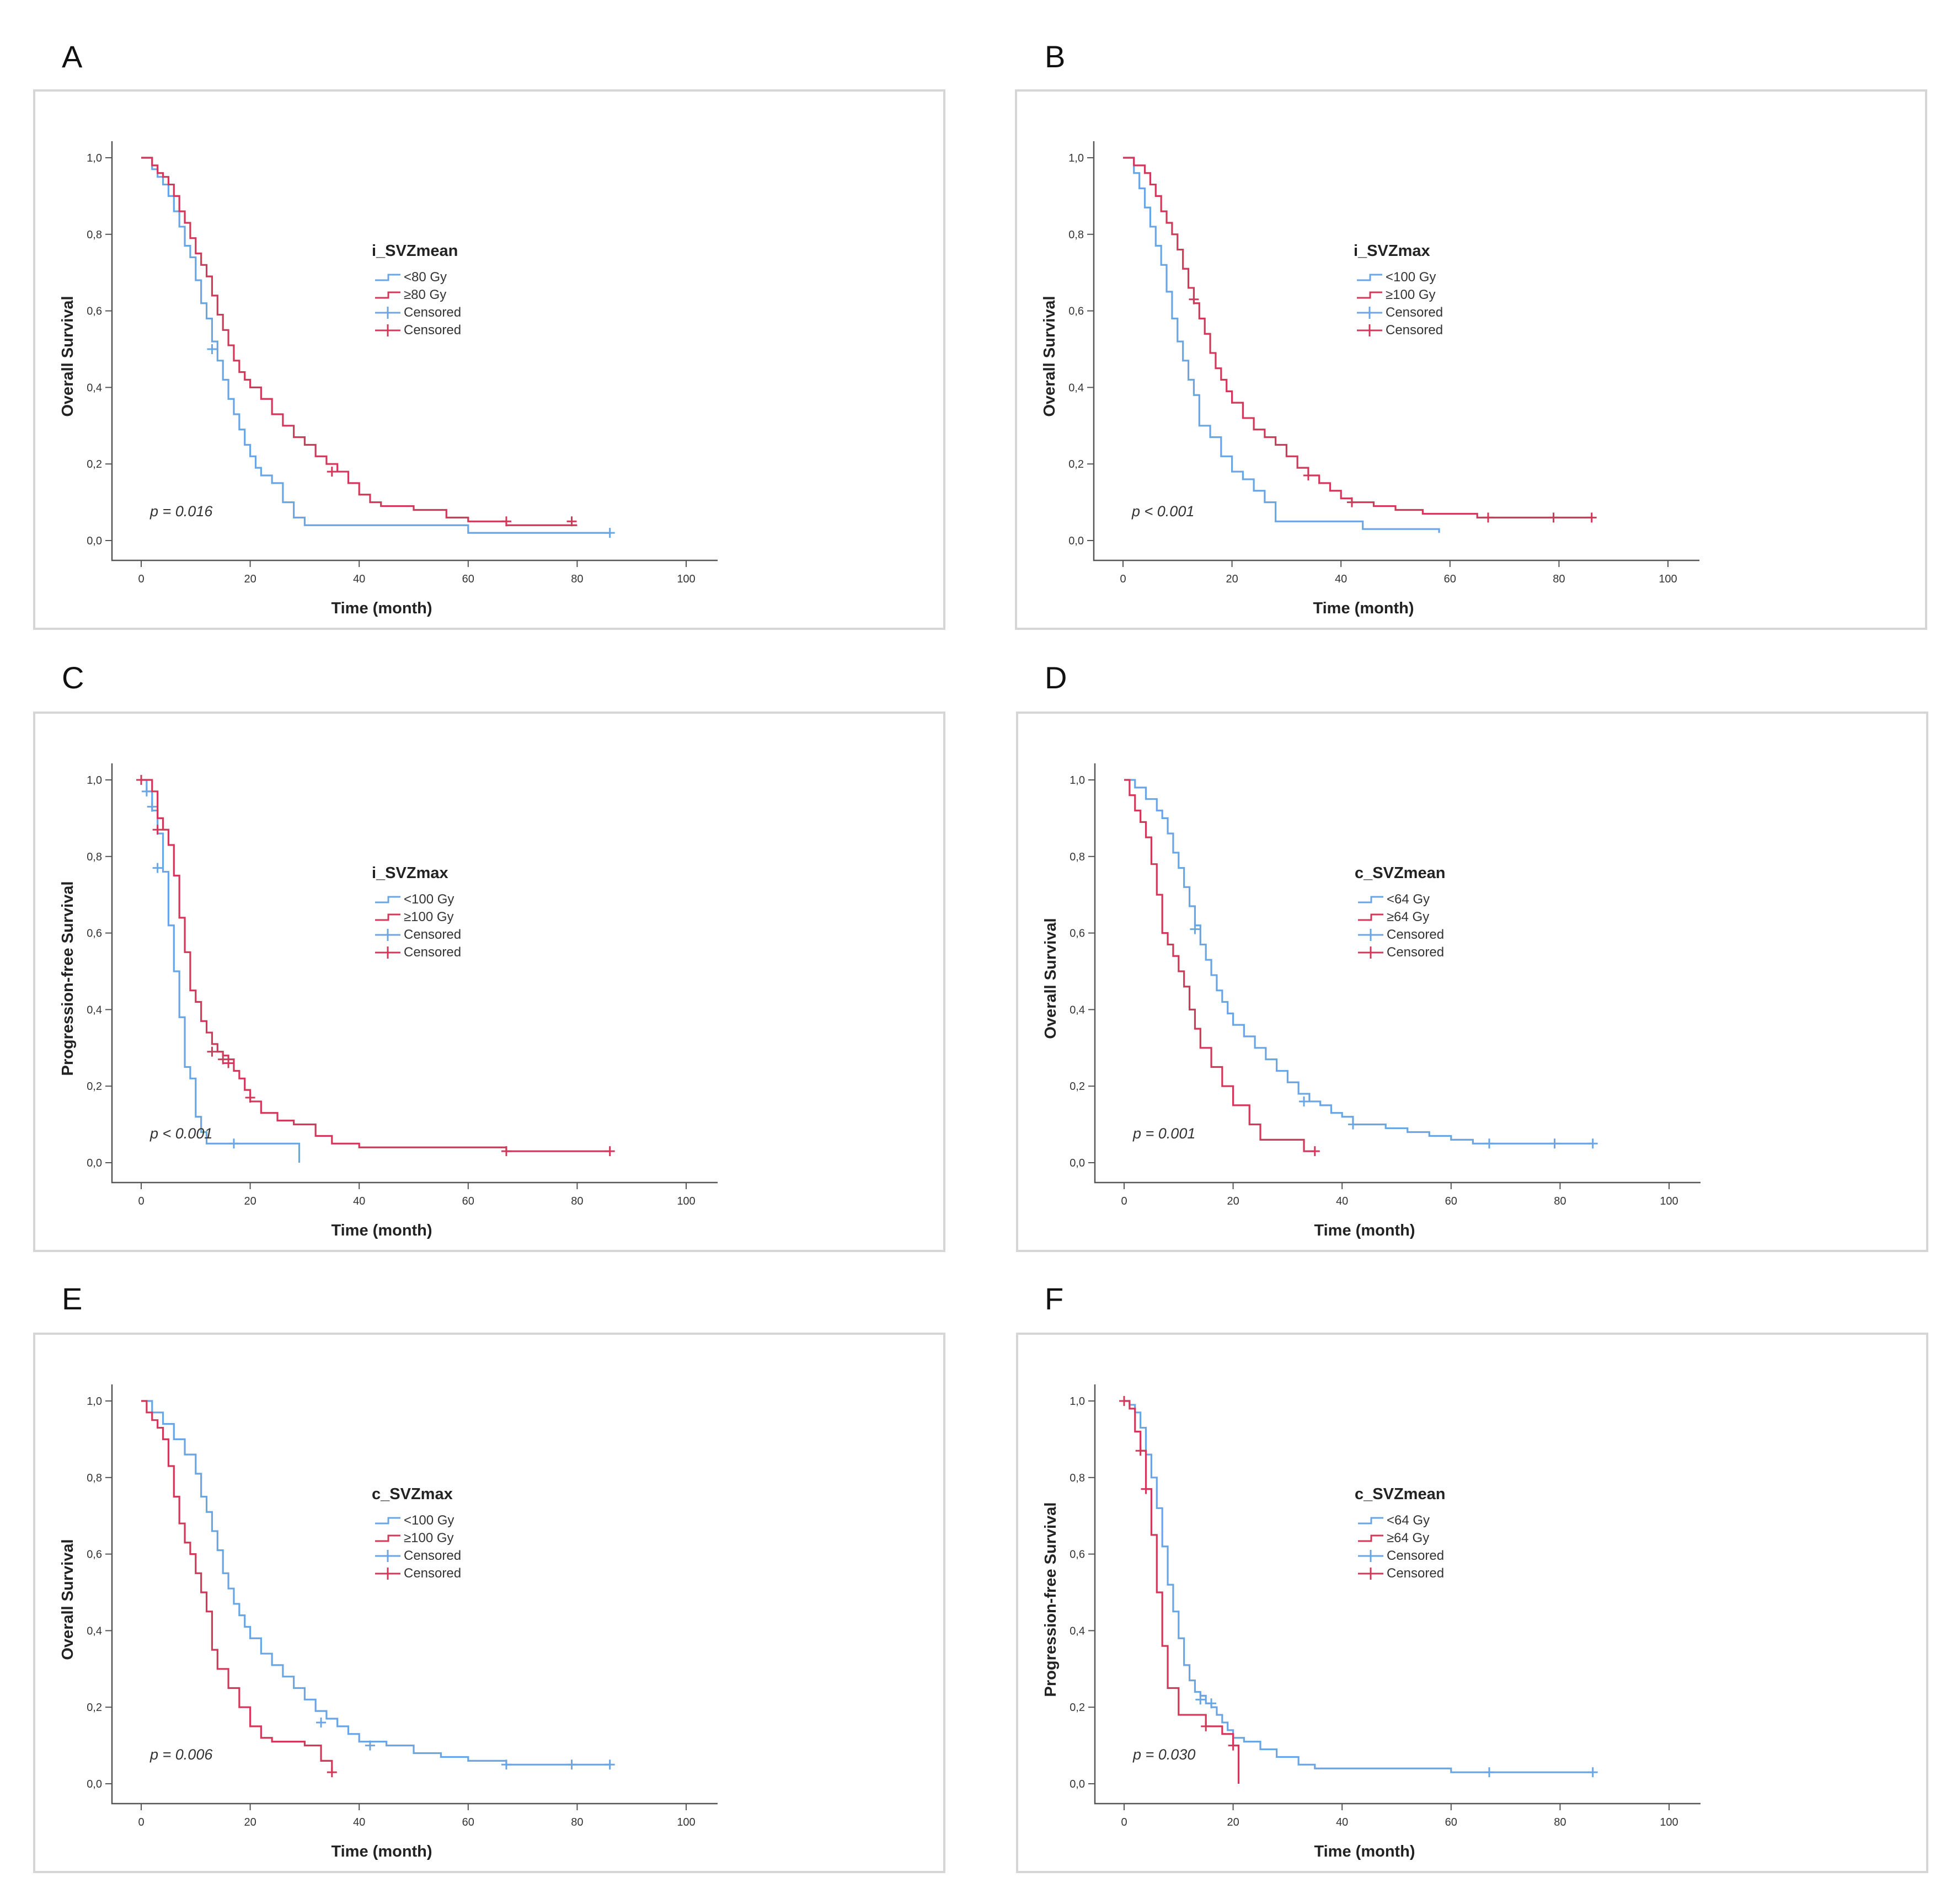 This screenshot has width=1957, height=1904. I want to click on series-line-low, so click(375, 1583).